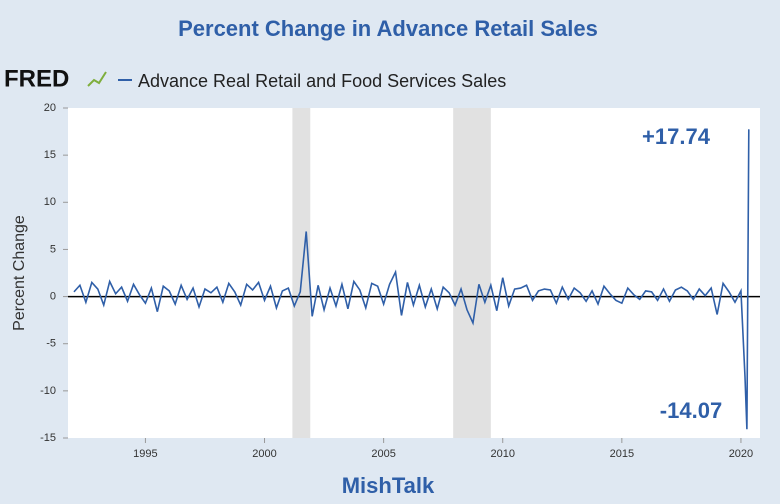  I want to click on x-tick-label: 2005, so click(383, 454).